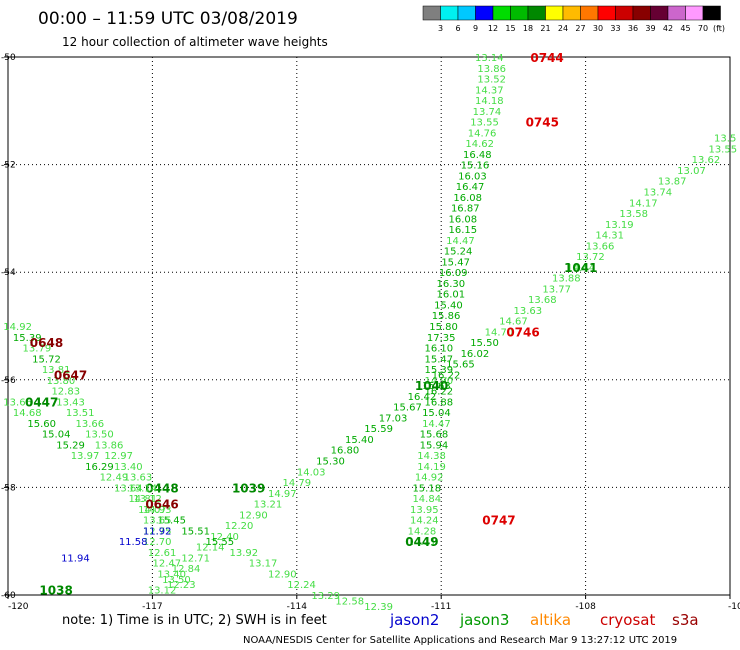 The height and width of the screenshot is (650, 740). Describe the element at coordinates (349, 601) in the screenshot. I see `swh-value-label: 12.58` at that location.